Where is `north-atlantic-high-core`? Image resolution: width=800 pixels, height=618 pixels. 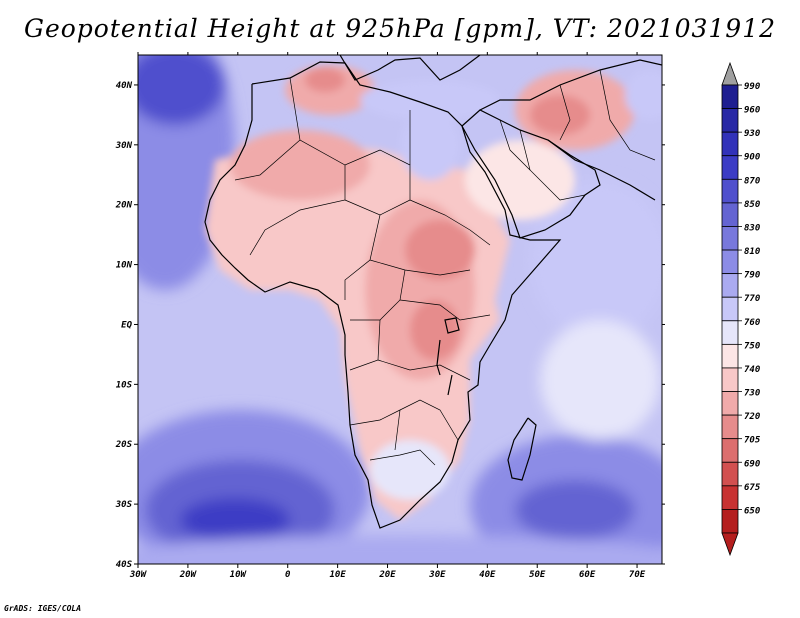
north-atlantic-high-core is located at coordinates (181, 90).